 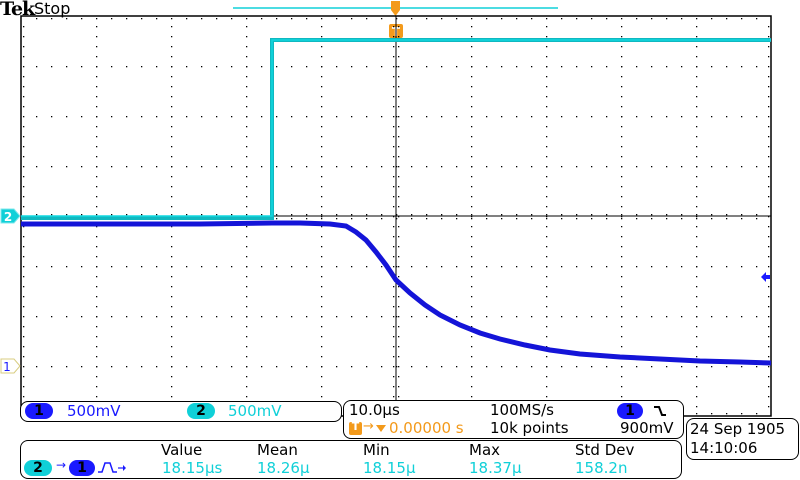 What do you see at coordinates (605, 450) in the screenshot?
I see `measure-header-stddev: Std Dev` at bounding box center [605, 450].